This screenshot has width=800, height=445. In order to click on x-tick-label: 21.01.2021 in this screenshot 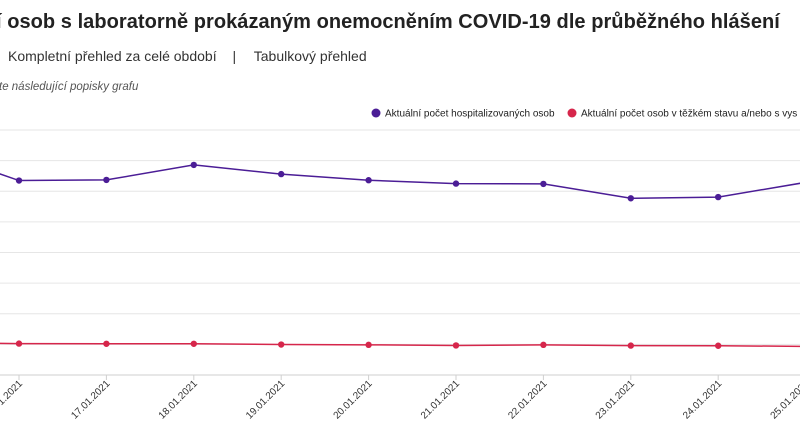, I will do `click(440, 399)`.